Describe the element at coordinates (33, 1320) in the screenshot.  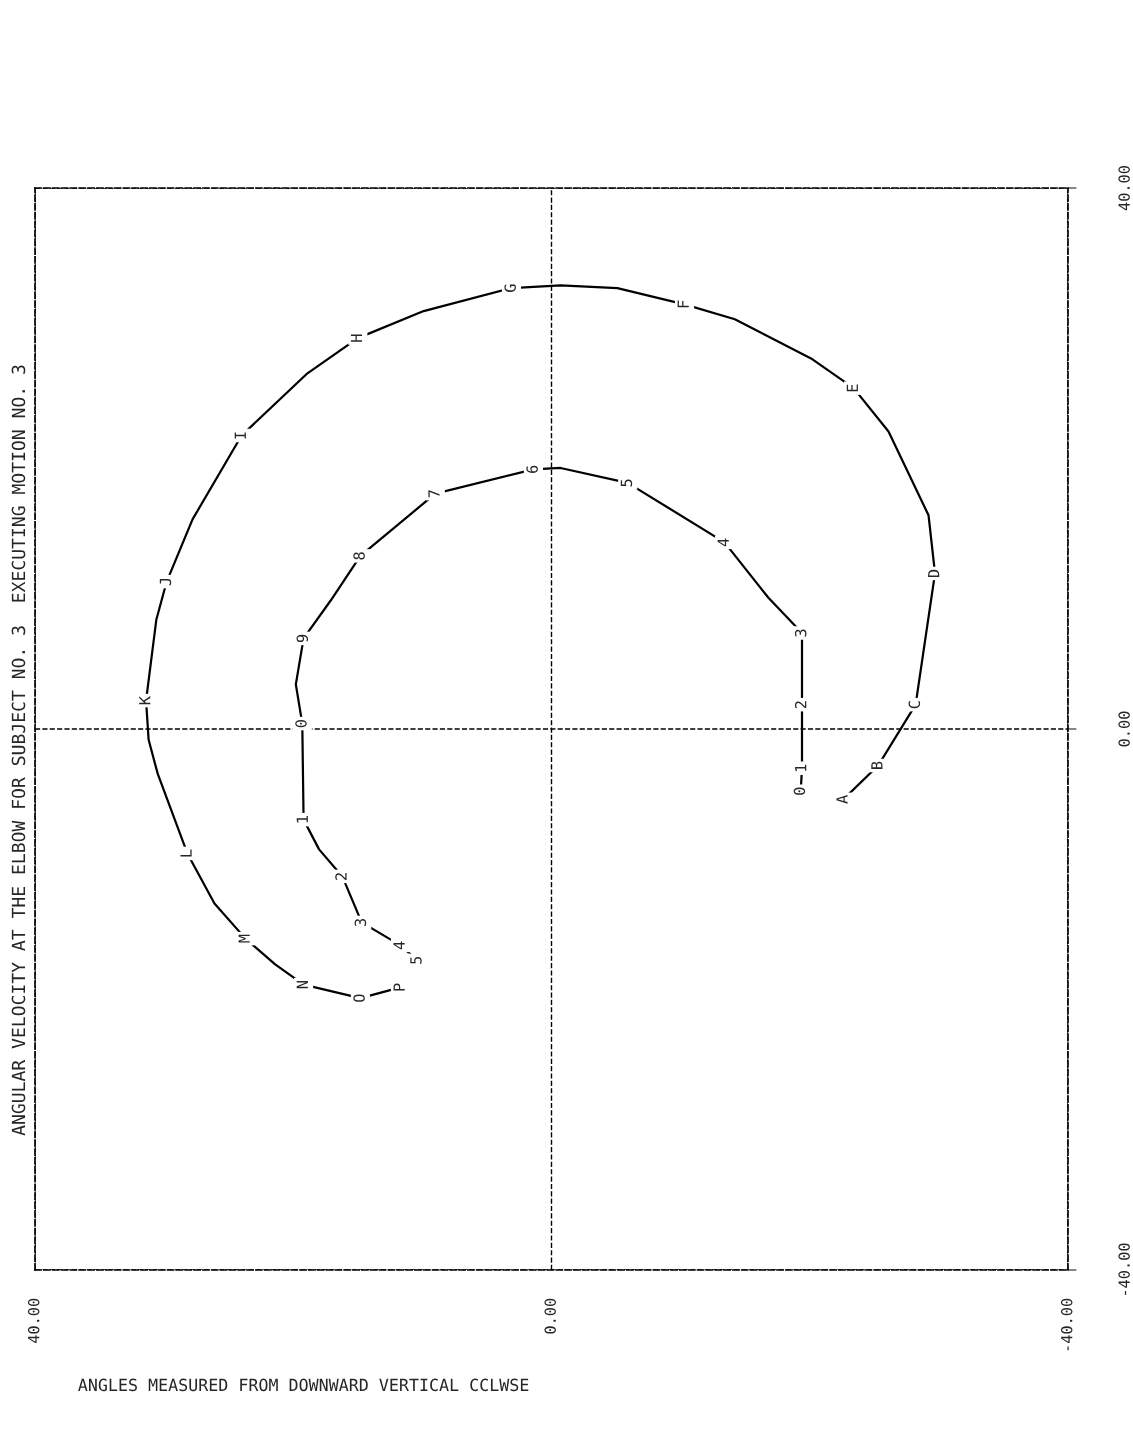
I see `x-tick-label: 40.00` at that location.